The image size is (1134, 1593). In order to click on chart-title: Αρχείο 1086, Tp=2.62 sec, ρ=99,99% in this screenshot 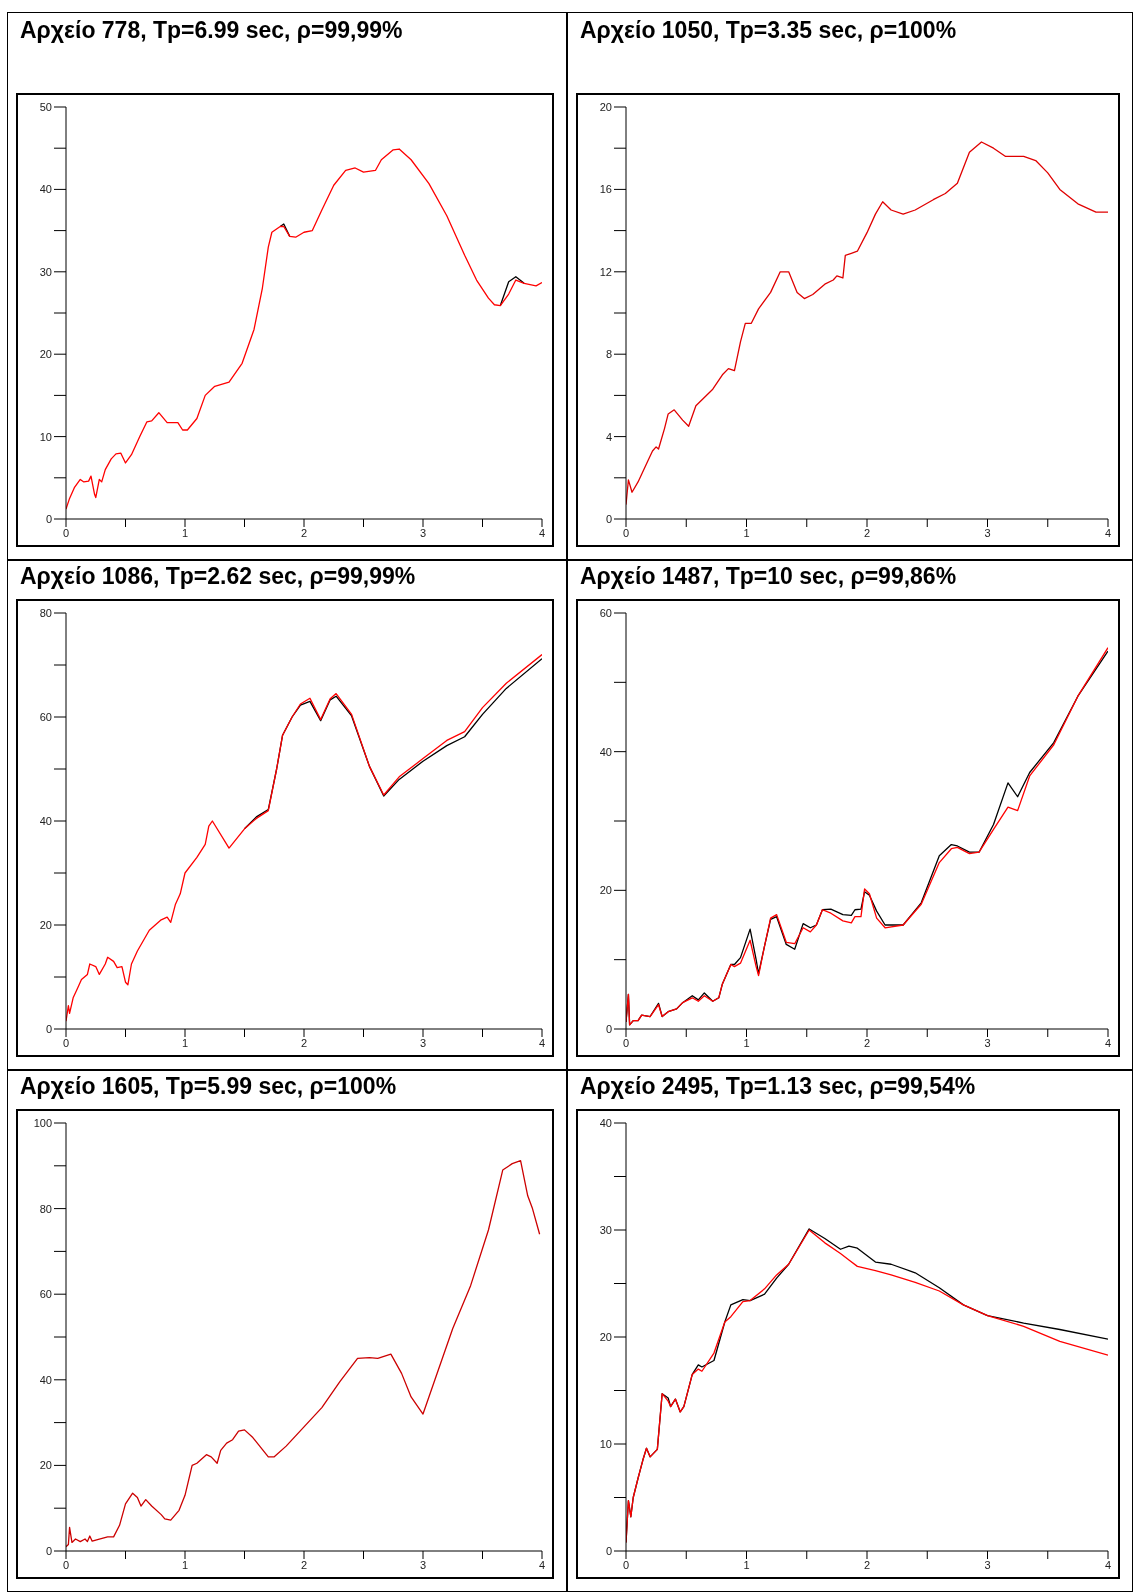, I will do `click(218, 576)`.